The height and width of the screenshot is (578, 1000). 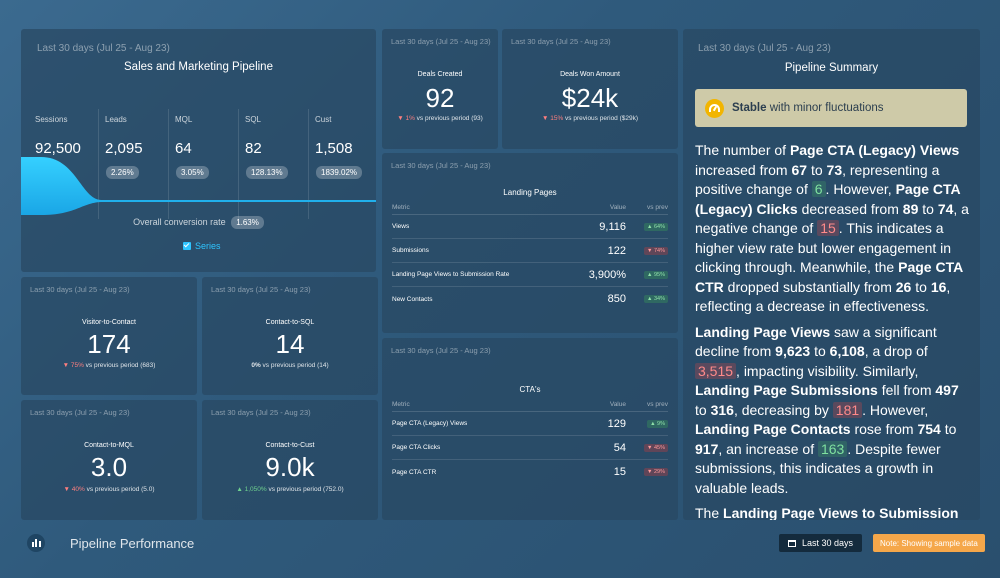 What do you see at coordinates (656, 250) in the screenshot?
I see `delta-badge: ▼ 74%` at bounding box center [656, 250].